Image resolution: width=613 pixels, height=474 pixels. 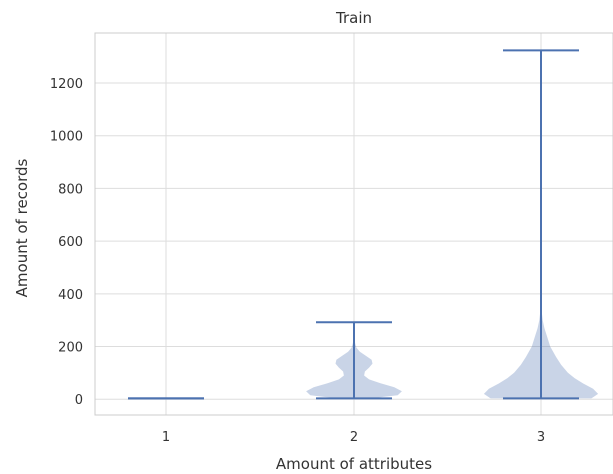 What do you see at coordinates (70, 189) in the screenshot?
I see `y-tick-label: 800` at bounding box center [70, 189].